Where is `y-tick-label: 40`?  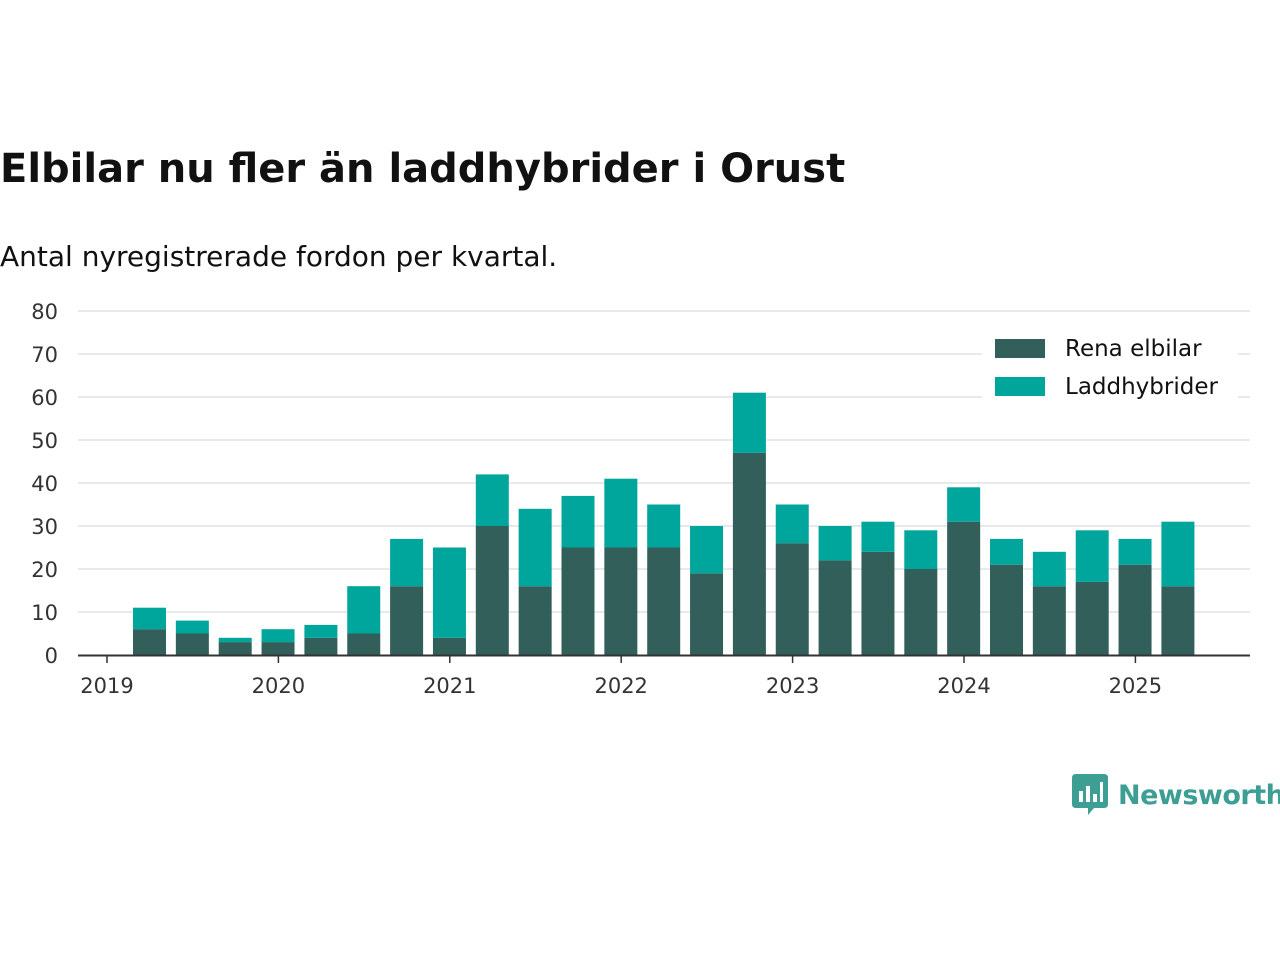 y-tick-label: 40 is located at coordinates (44, 484).